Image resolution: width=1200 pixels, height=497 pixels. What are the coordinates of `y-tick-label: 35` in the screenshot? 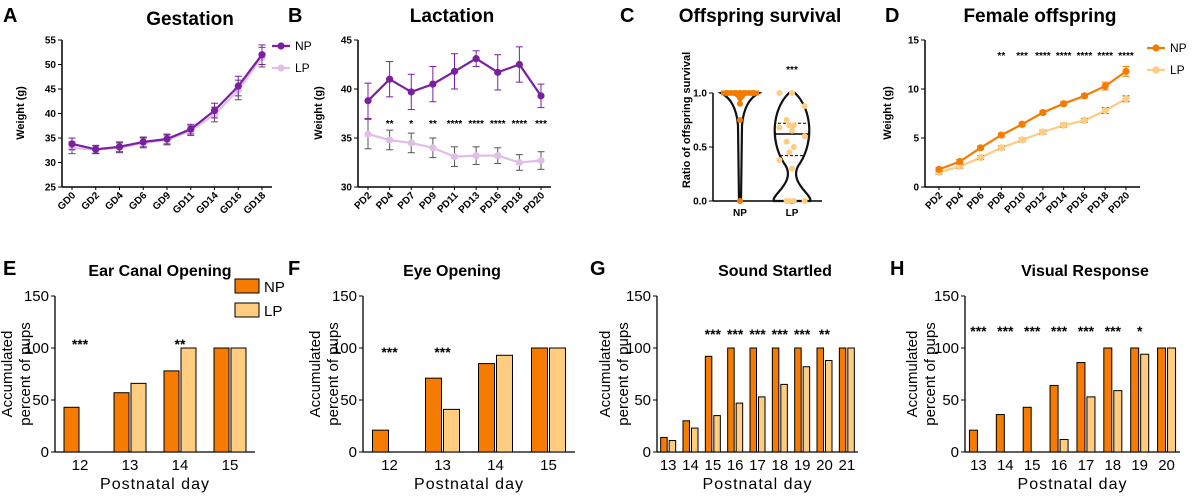 It's located at (347, 139).